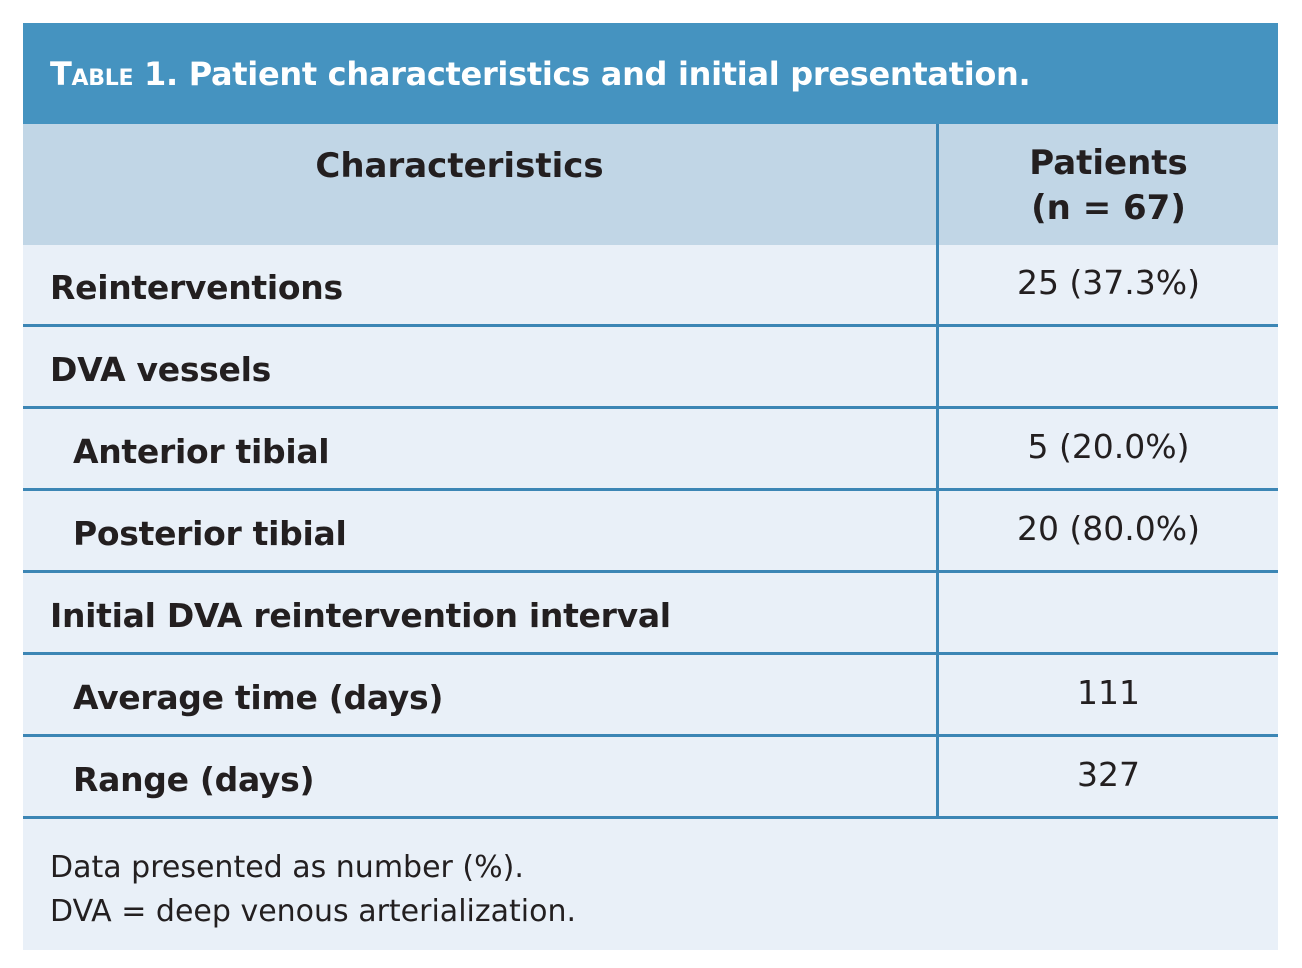  Describe the element at coordinates (313, 911) in the screenshot. I see `footnote: DVA = deep venous arterialization.` at that location.